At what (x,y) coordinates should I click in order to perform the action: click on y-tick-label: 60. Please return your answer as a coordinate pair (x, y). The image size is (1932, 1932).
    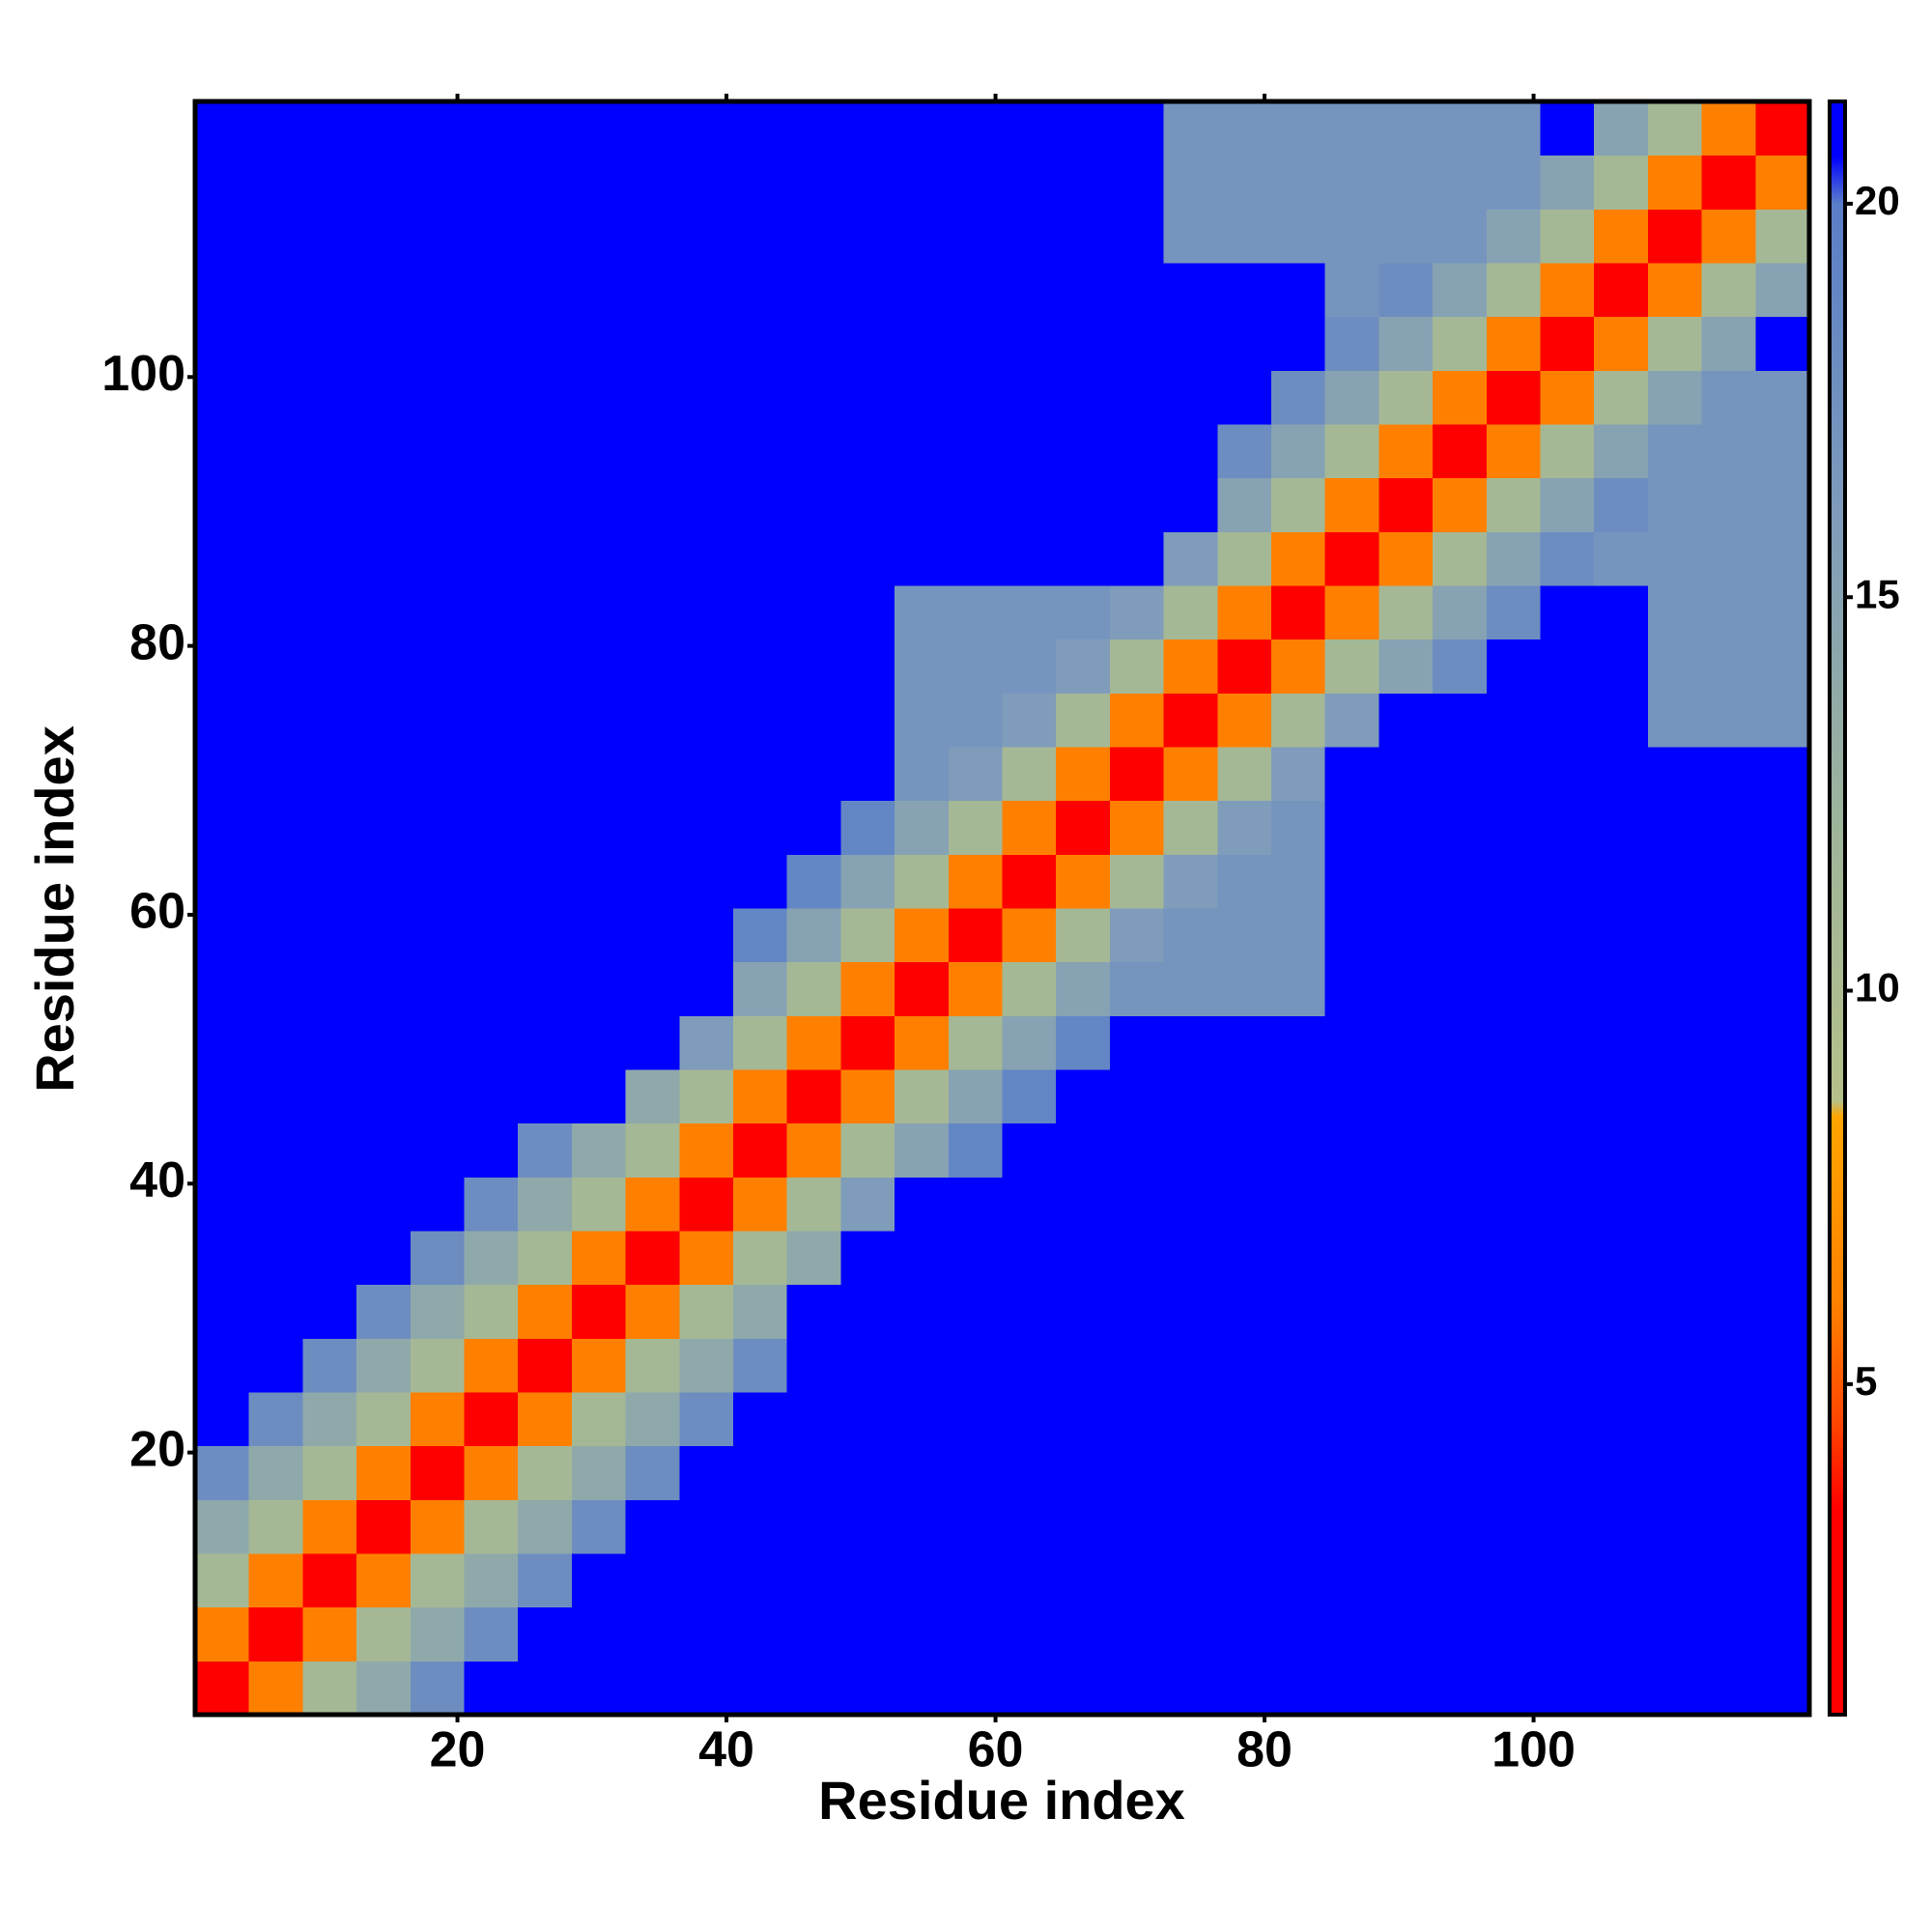
    Looking at the image, I should click on (157, 912).